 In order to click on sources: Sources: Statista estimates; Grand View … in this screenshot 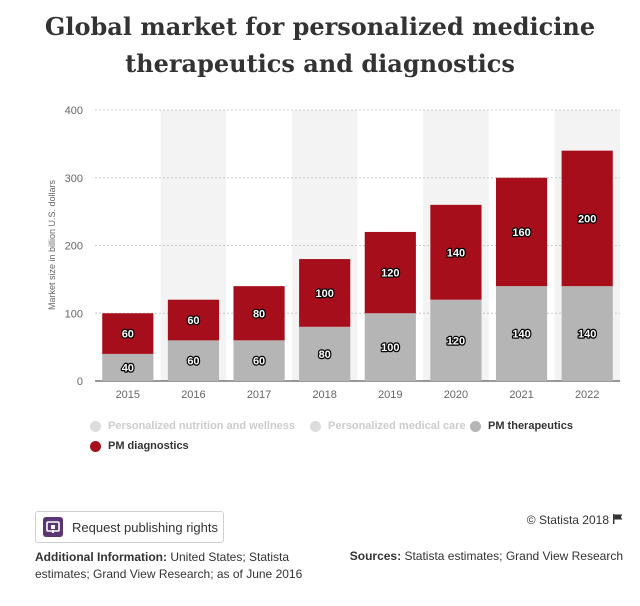, I will do `click(486, 556)`.